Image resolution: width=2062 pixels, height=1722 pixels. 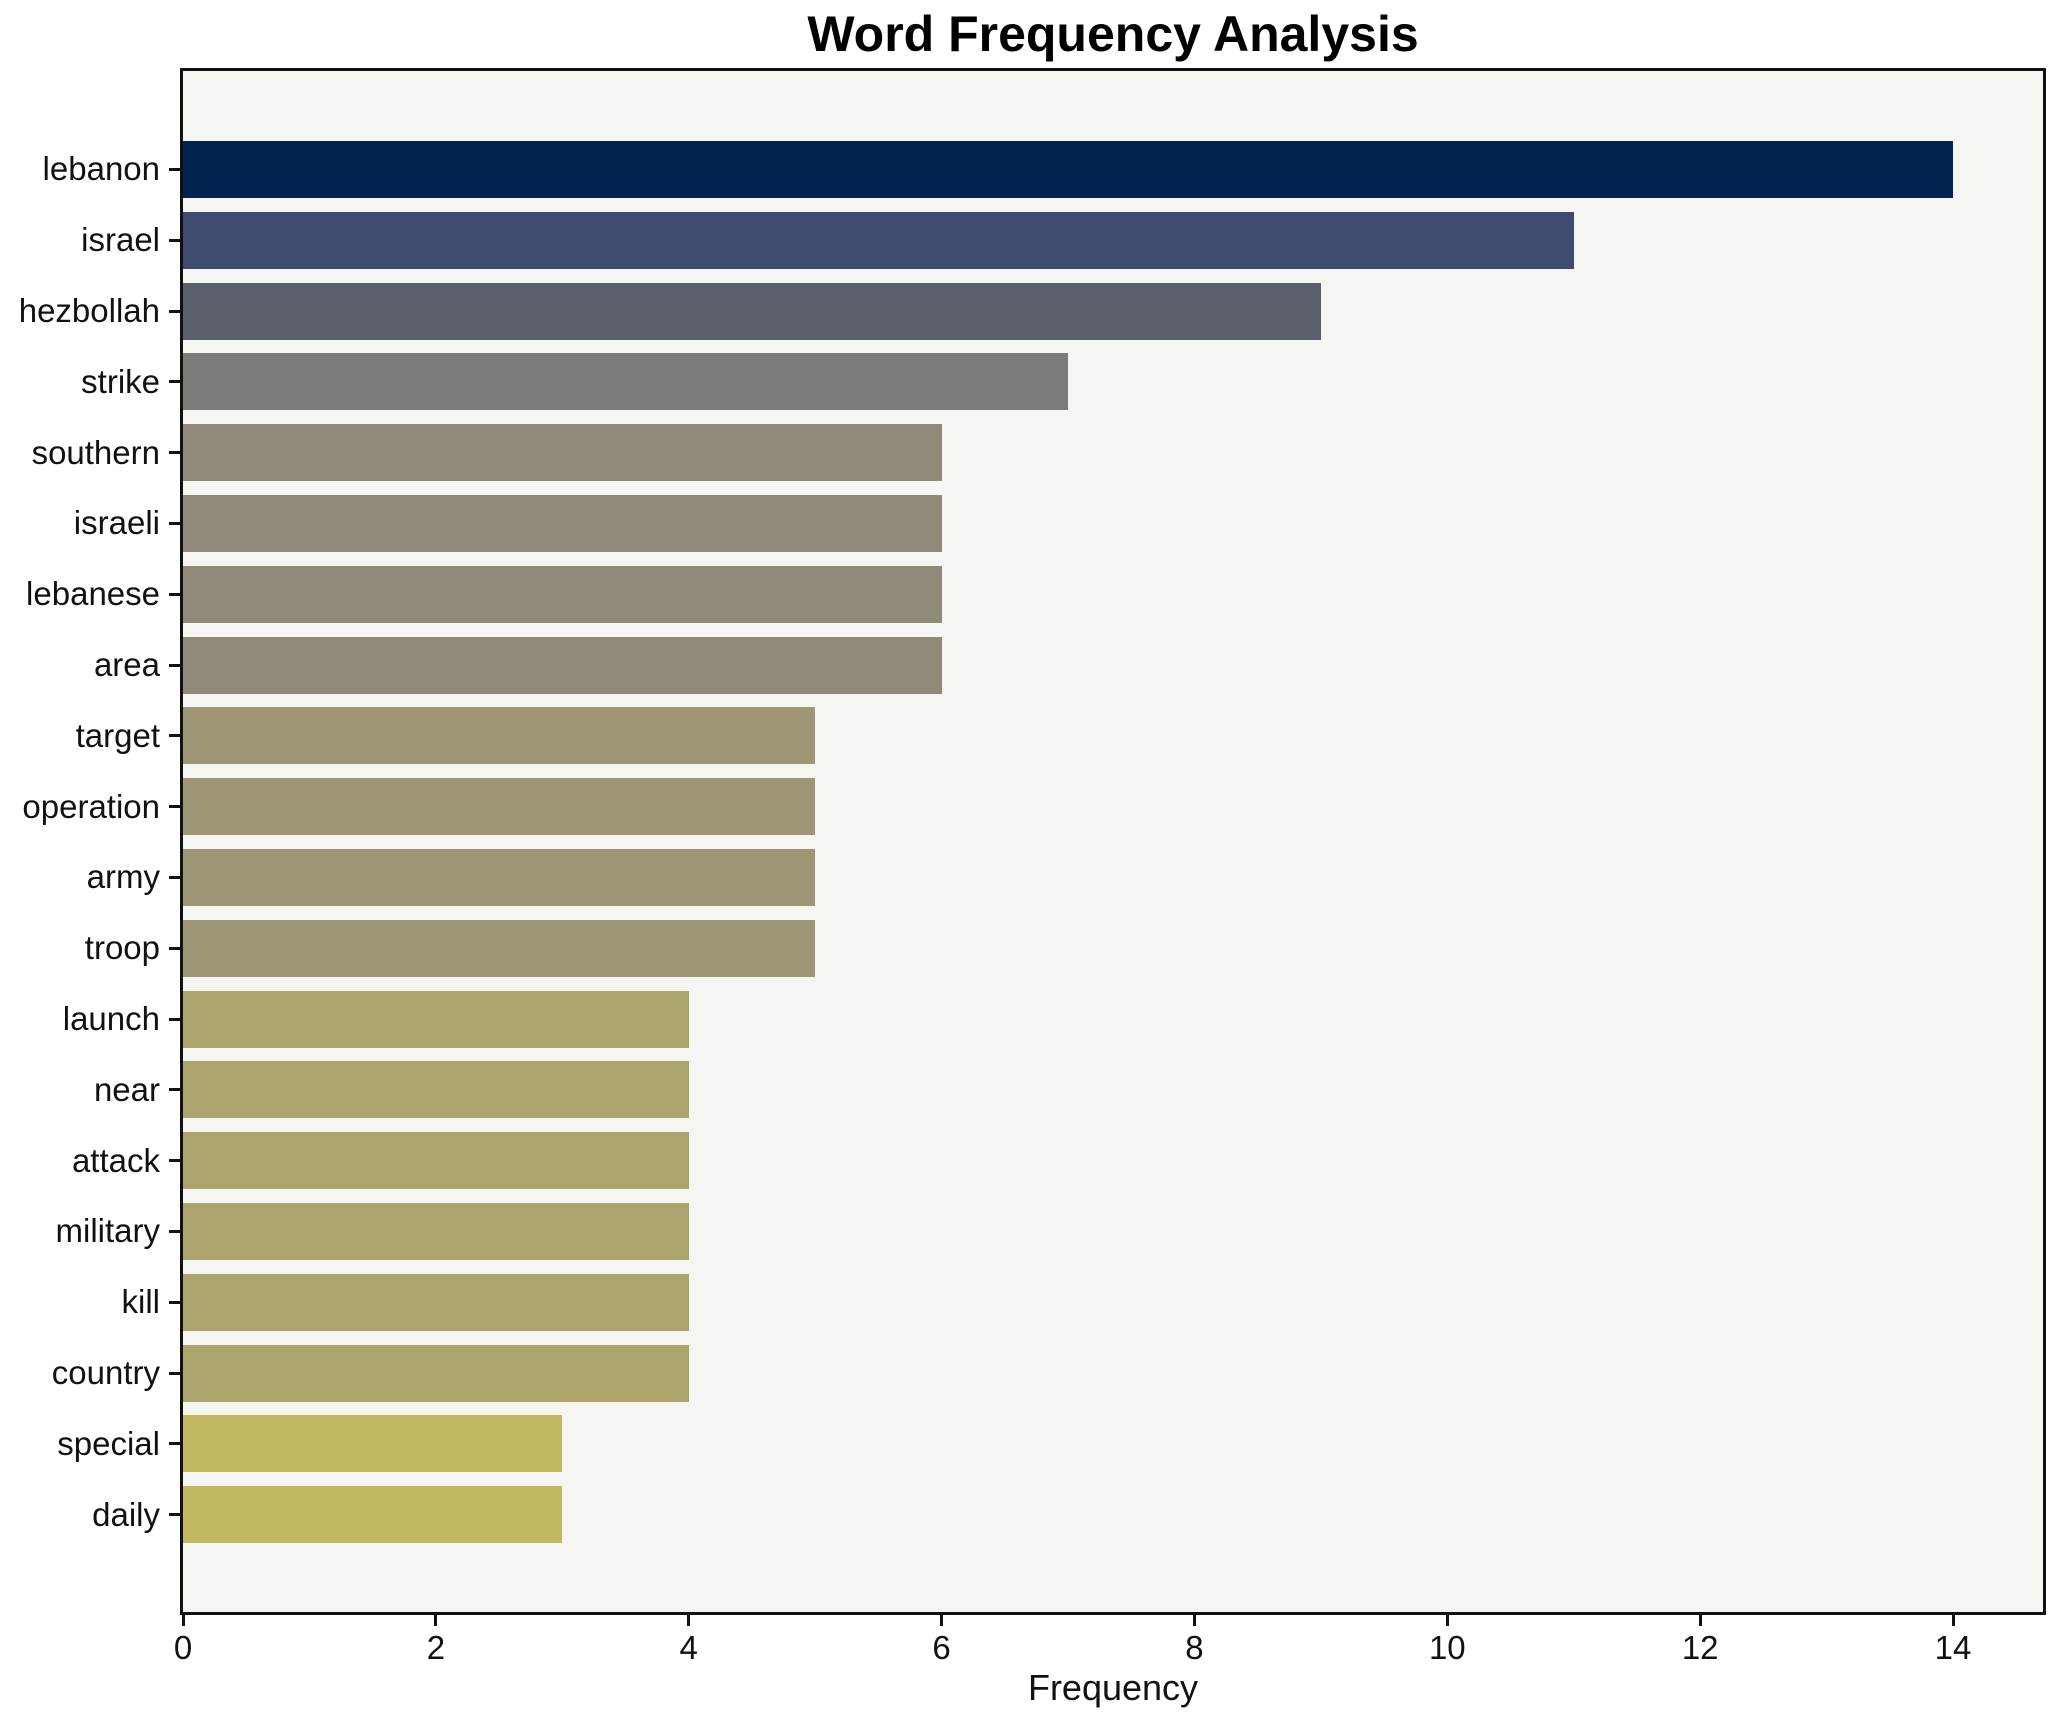 I want to click on y-tick-label-country: country, so click(x=105, y=1372).